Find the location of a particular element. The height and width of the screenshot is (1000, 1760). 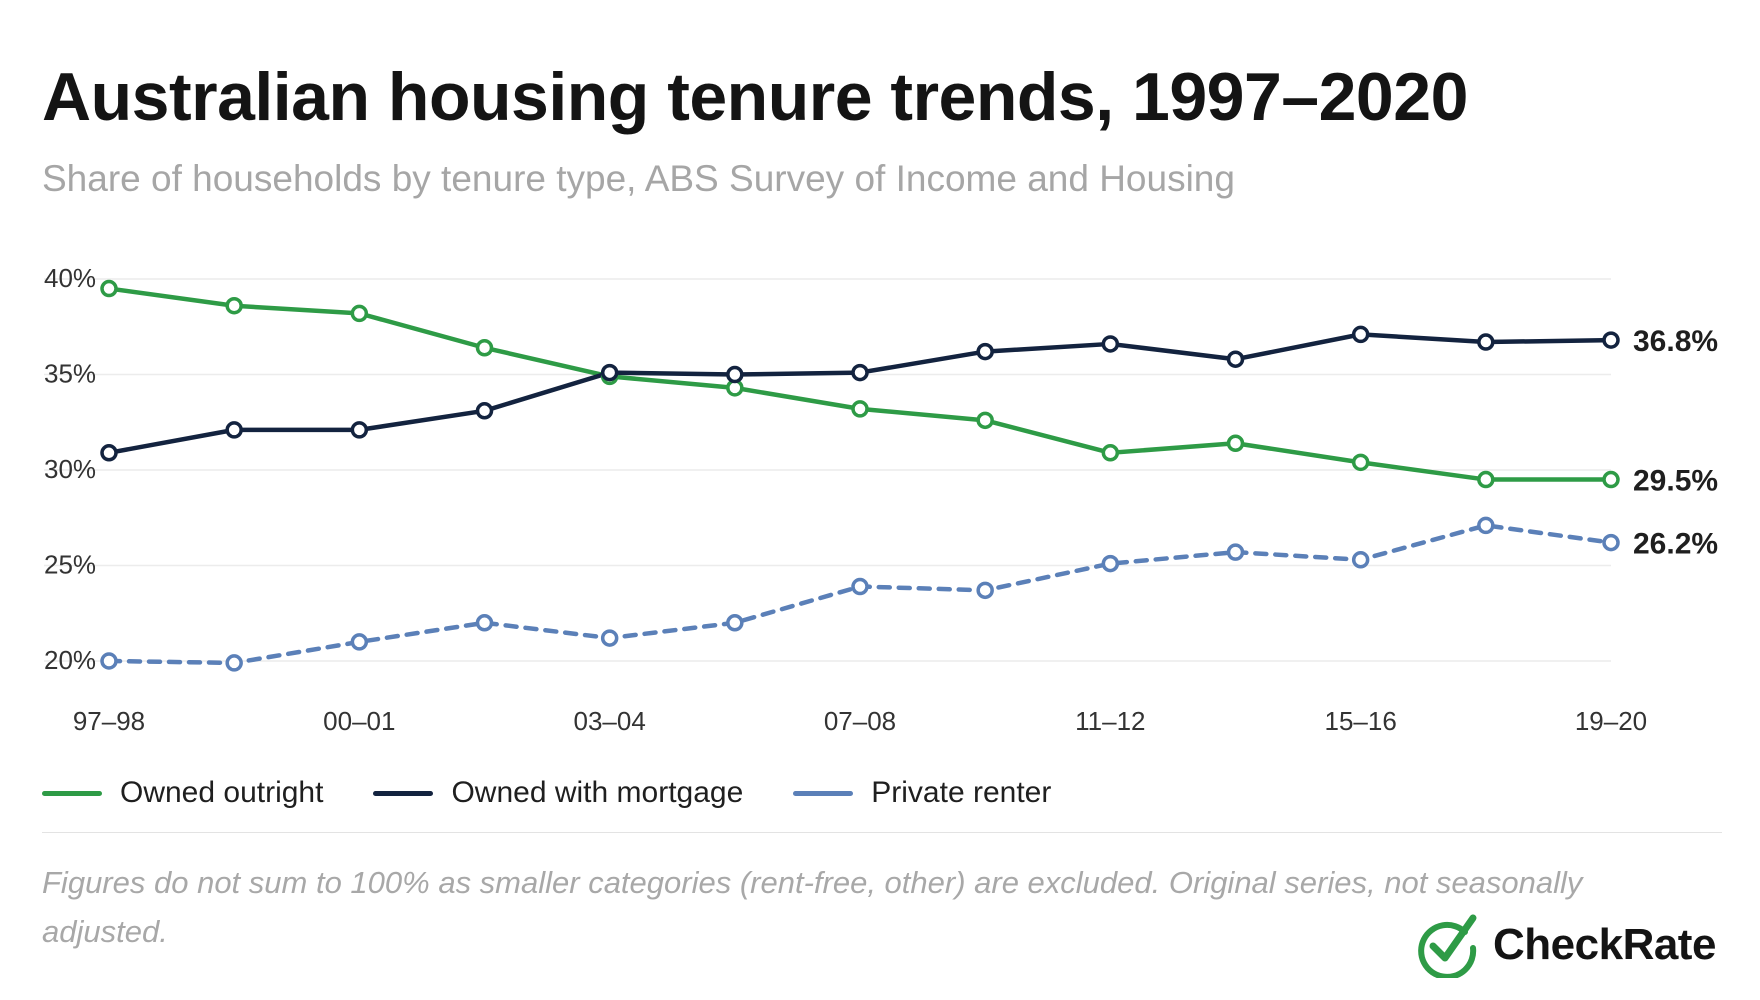

x-tick-label: 11–12 is located at coordinates (1110, 721).